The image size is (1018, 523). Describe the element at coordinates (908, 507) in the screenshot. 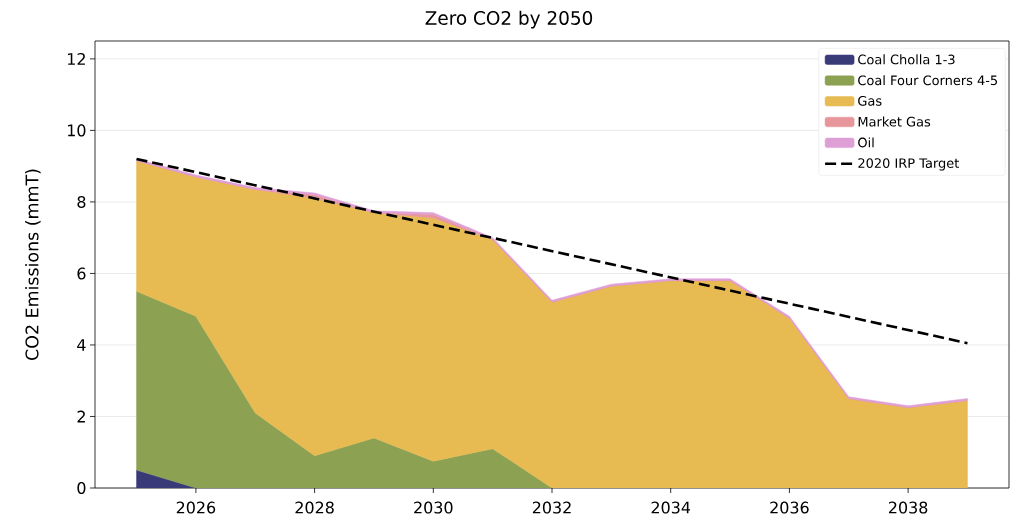

I see `x-tick-label: 2038` at that location.